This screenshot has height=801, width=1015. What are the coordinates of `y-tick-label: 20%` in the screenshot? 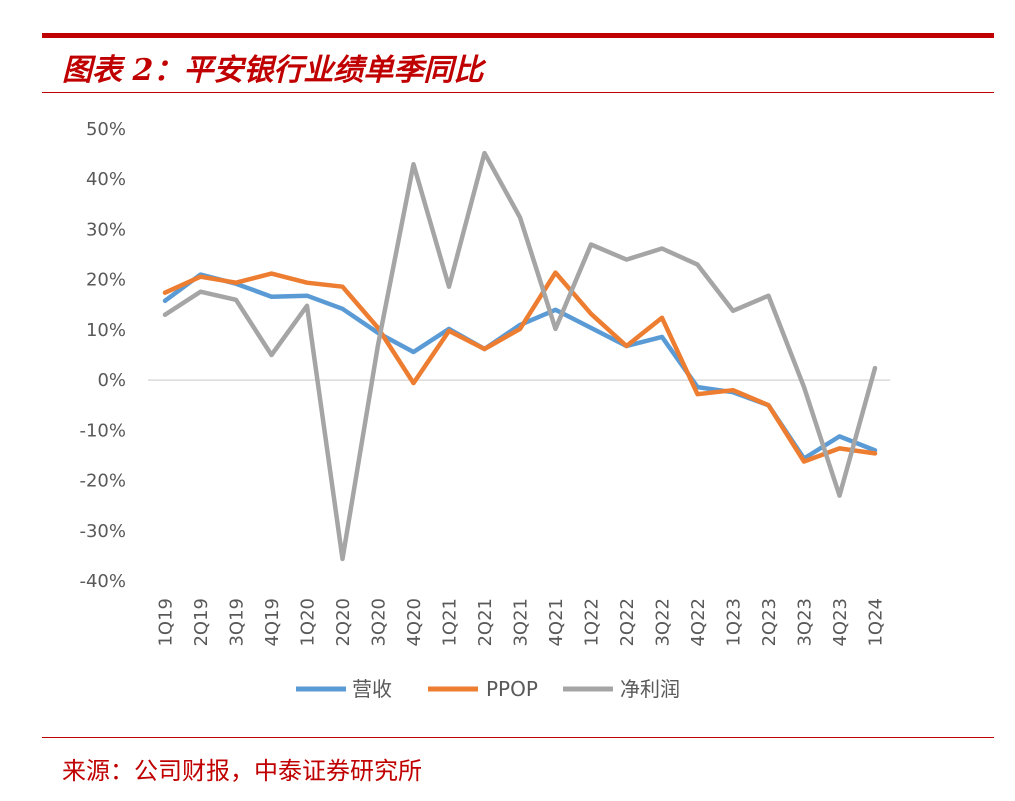 It's located at (106, 280).